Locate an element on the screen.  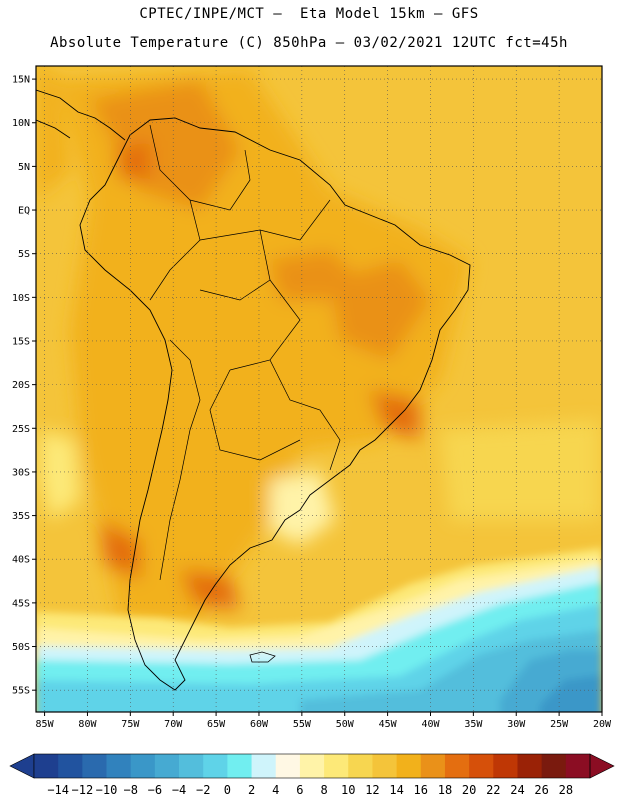
falkland-islands is located at coordinates (262, 657).